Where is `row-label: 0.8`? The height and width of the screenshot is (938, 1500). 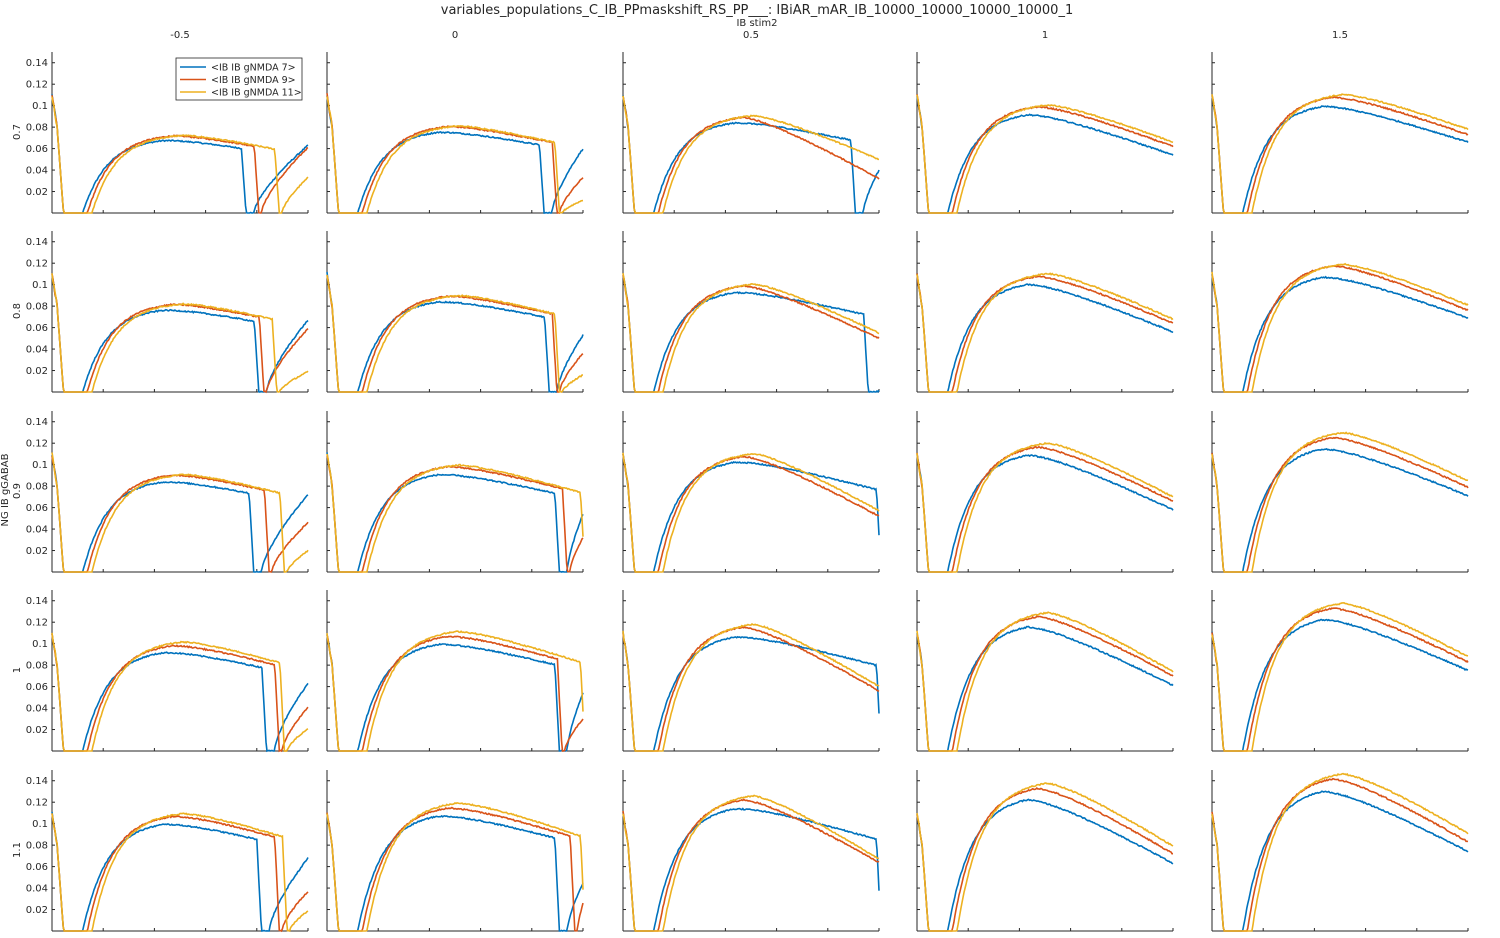
row-label: 0.8 is located at coordinates (17, 311).